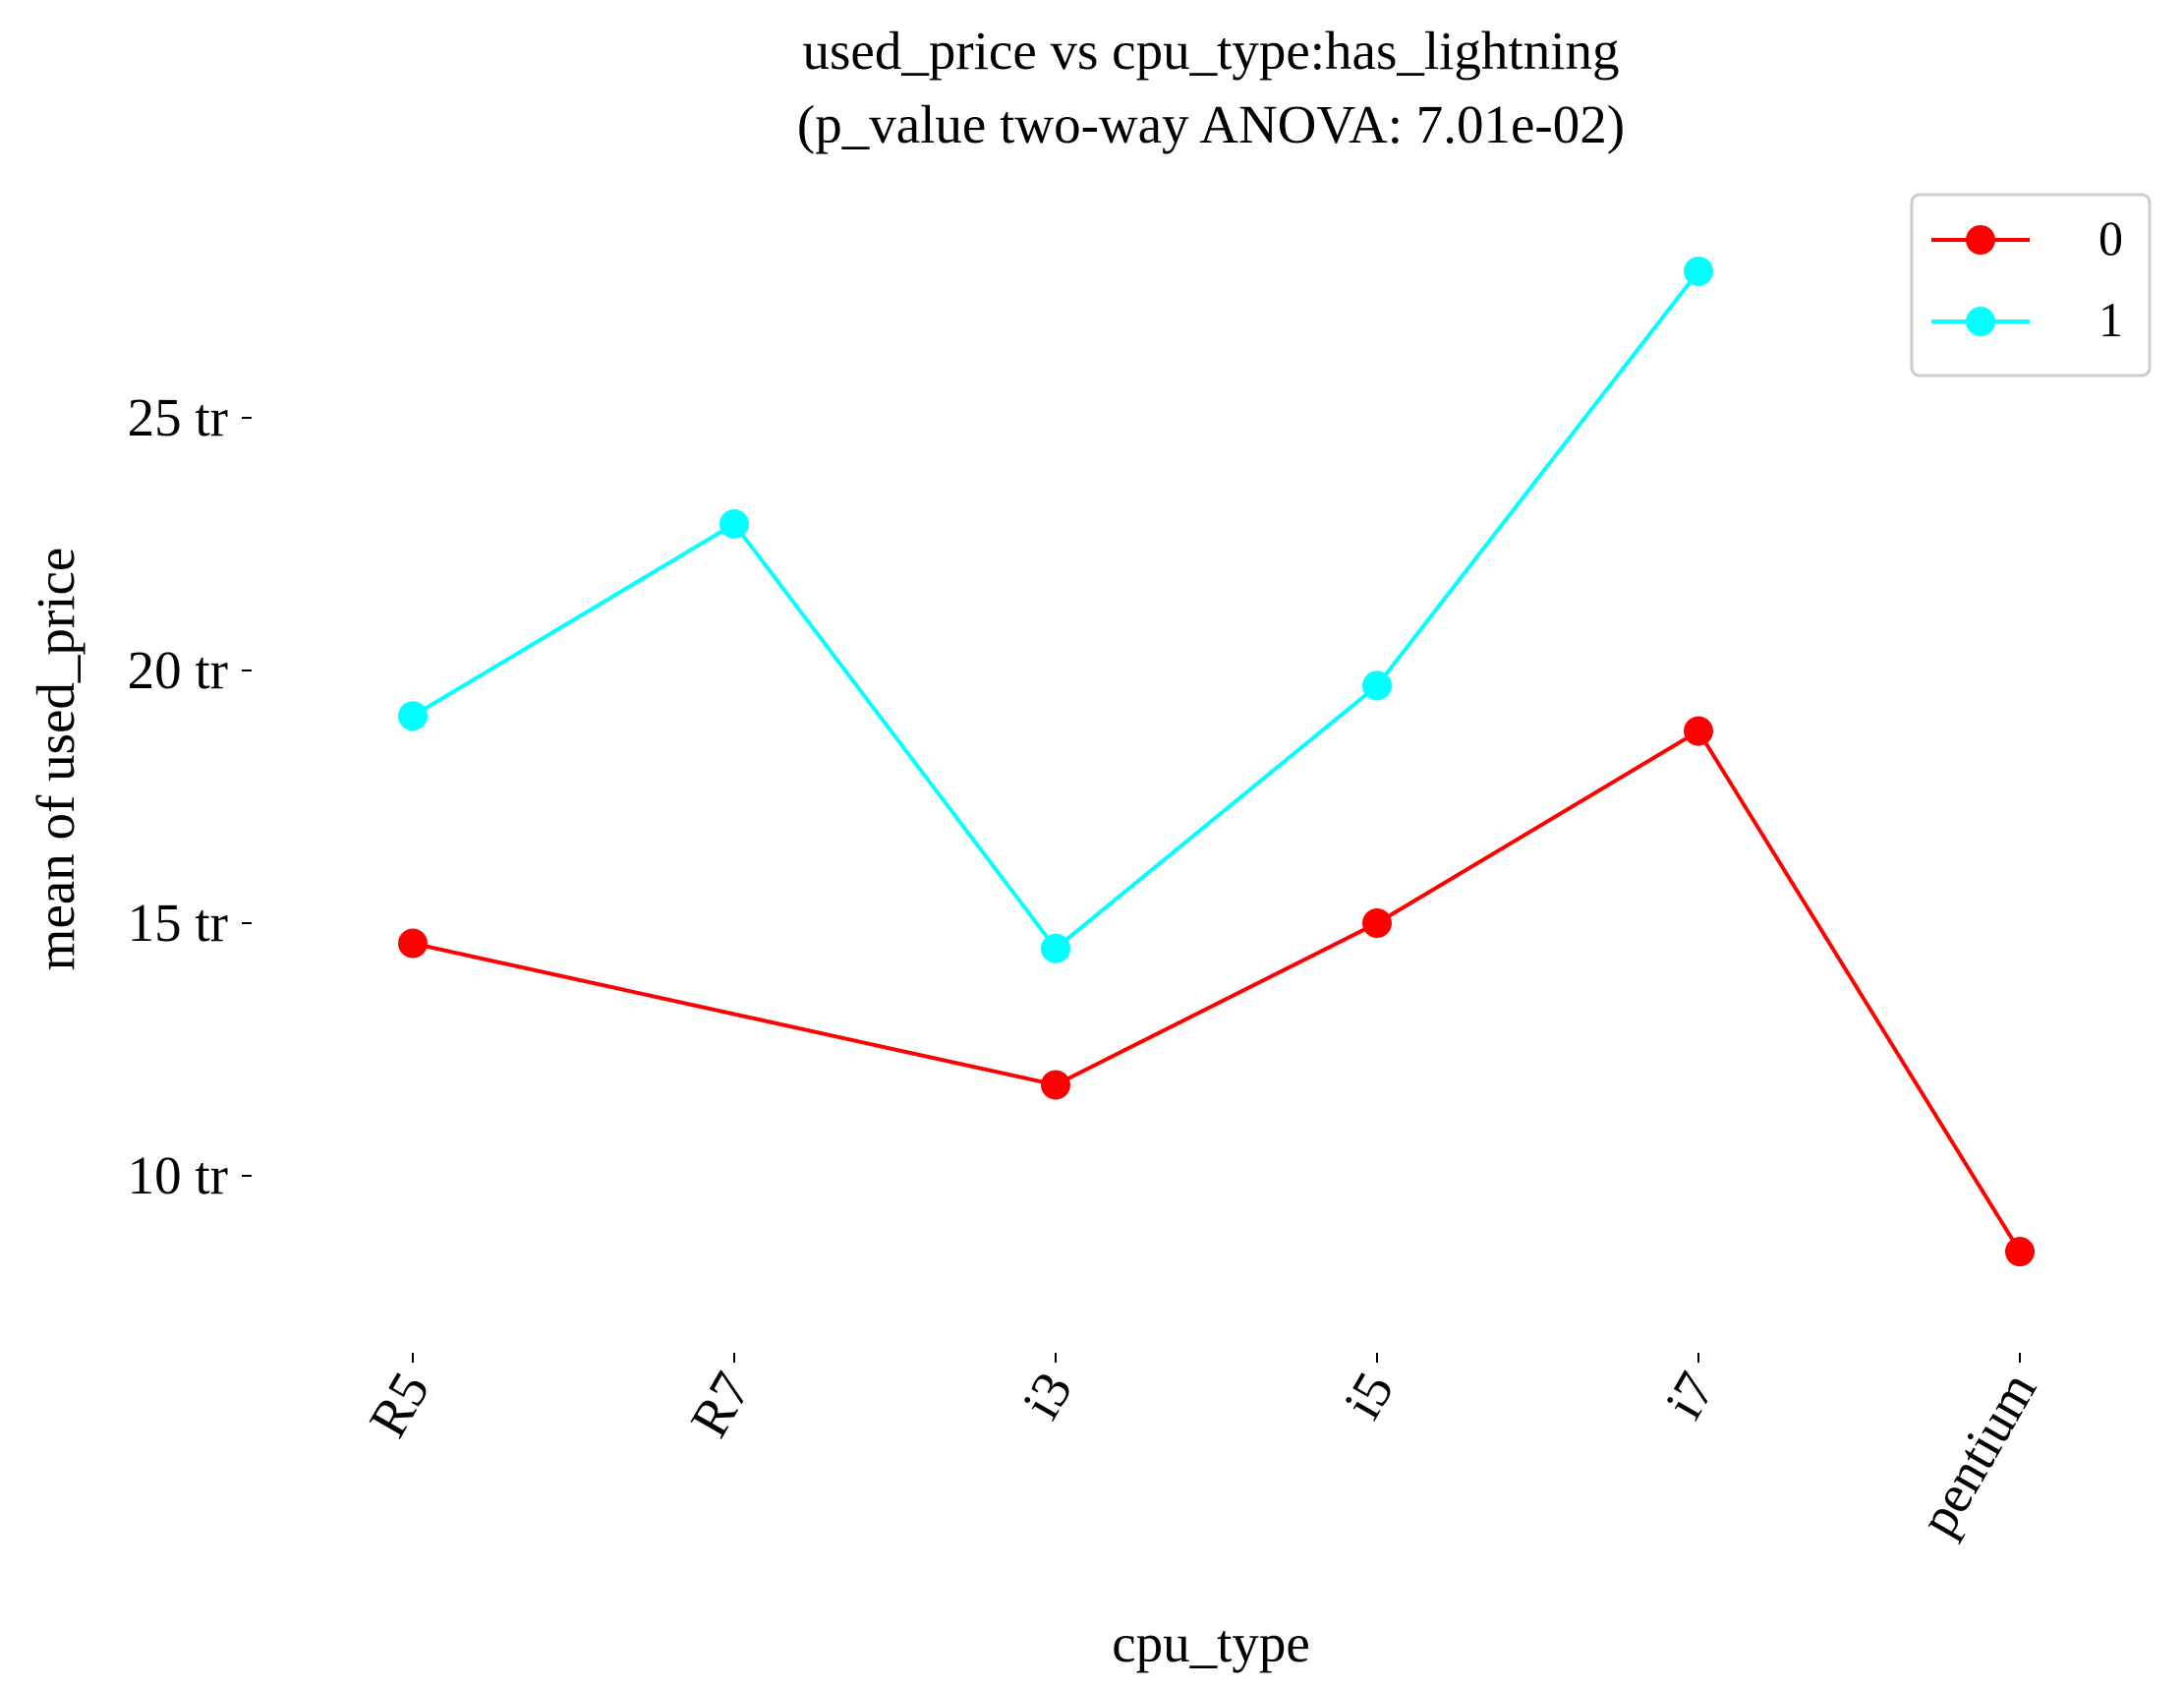 The image size is (2184, 1689). What do you see at coordinates (1689, 1396) in the screenshot?
I see `x-tick-label: i7` at bounding box center [1689, 1396].